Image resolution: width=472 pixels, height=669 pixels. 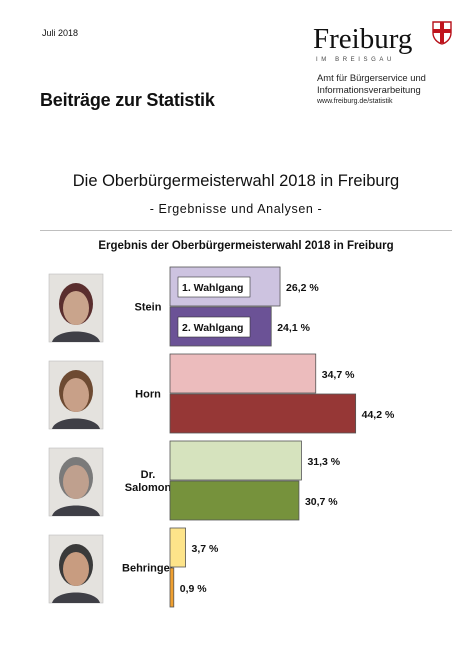 I want to click on city-logo-subtitle: IM BREISGAU, so click(x=355, y=60).